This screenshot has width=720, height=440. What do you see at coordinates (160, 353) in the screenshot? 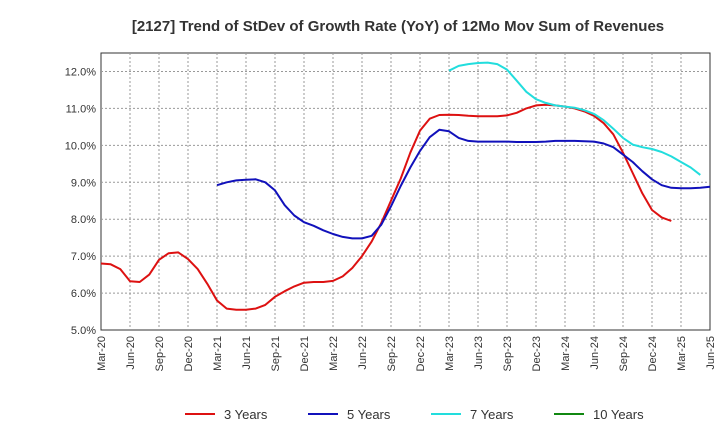
I see `x-tick-label: Sep-20` at bounding box center [160, 353].